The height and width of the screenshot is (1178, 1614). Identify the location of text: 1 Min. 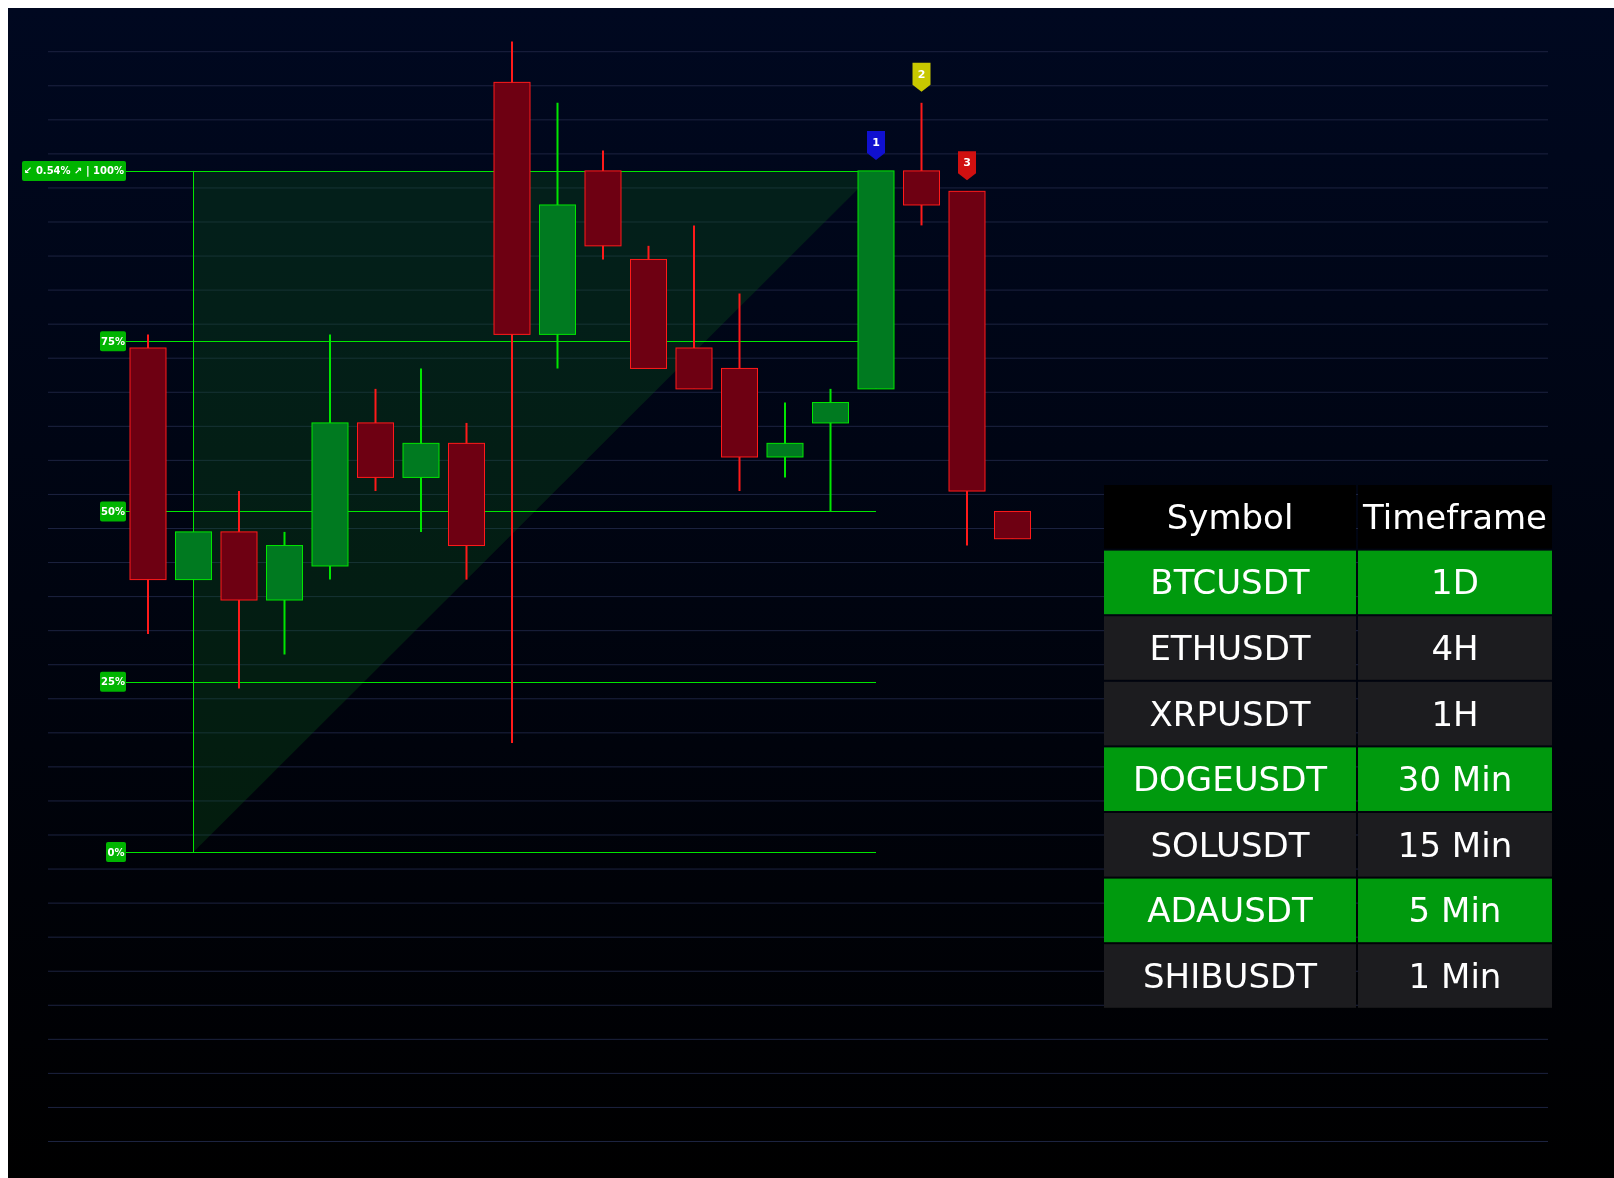
(1455, 976).